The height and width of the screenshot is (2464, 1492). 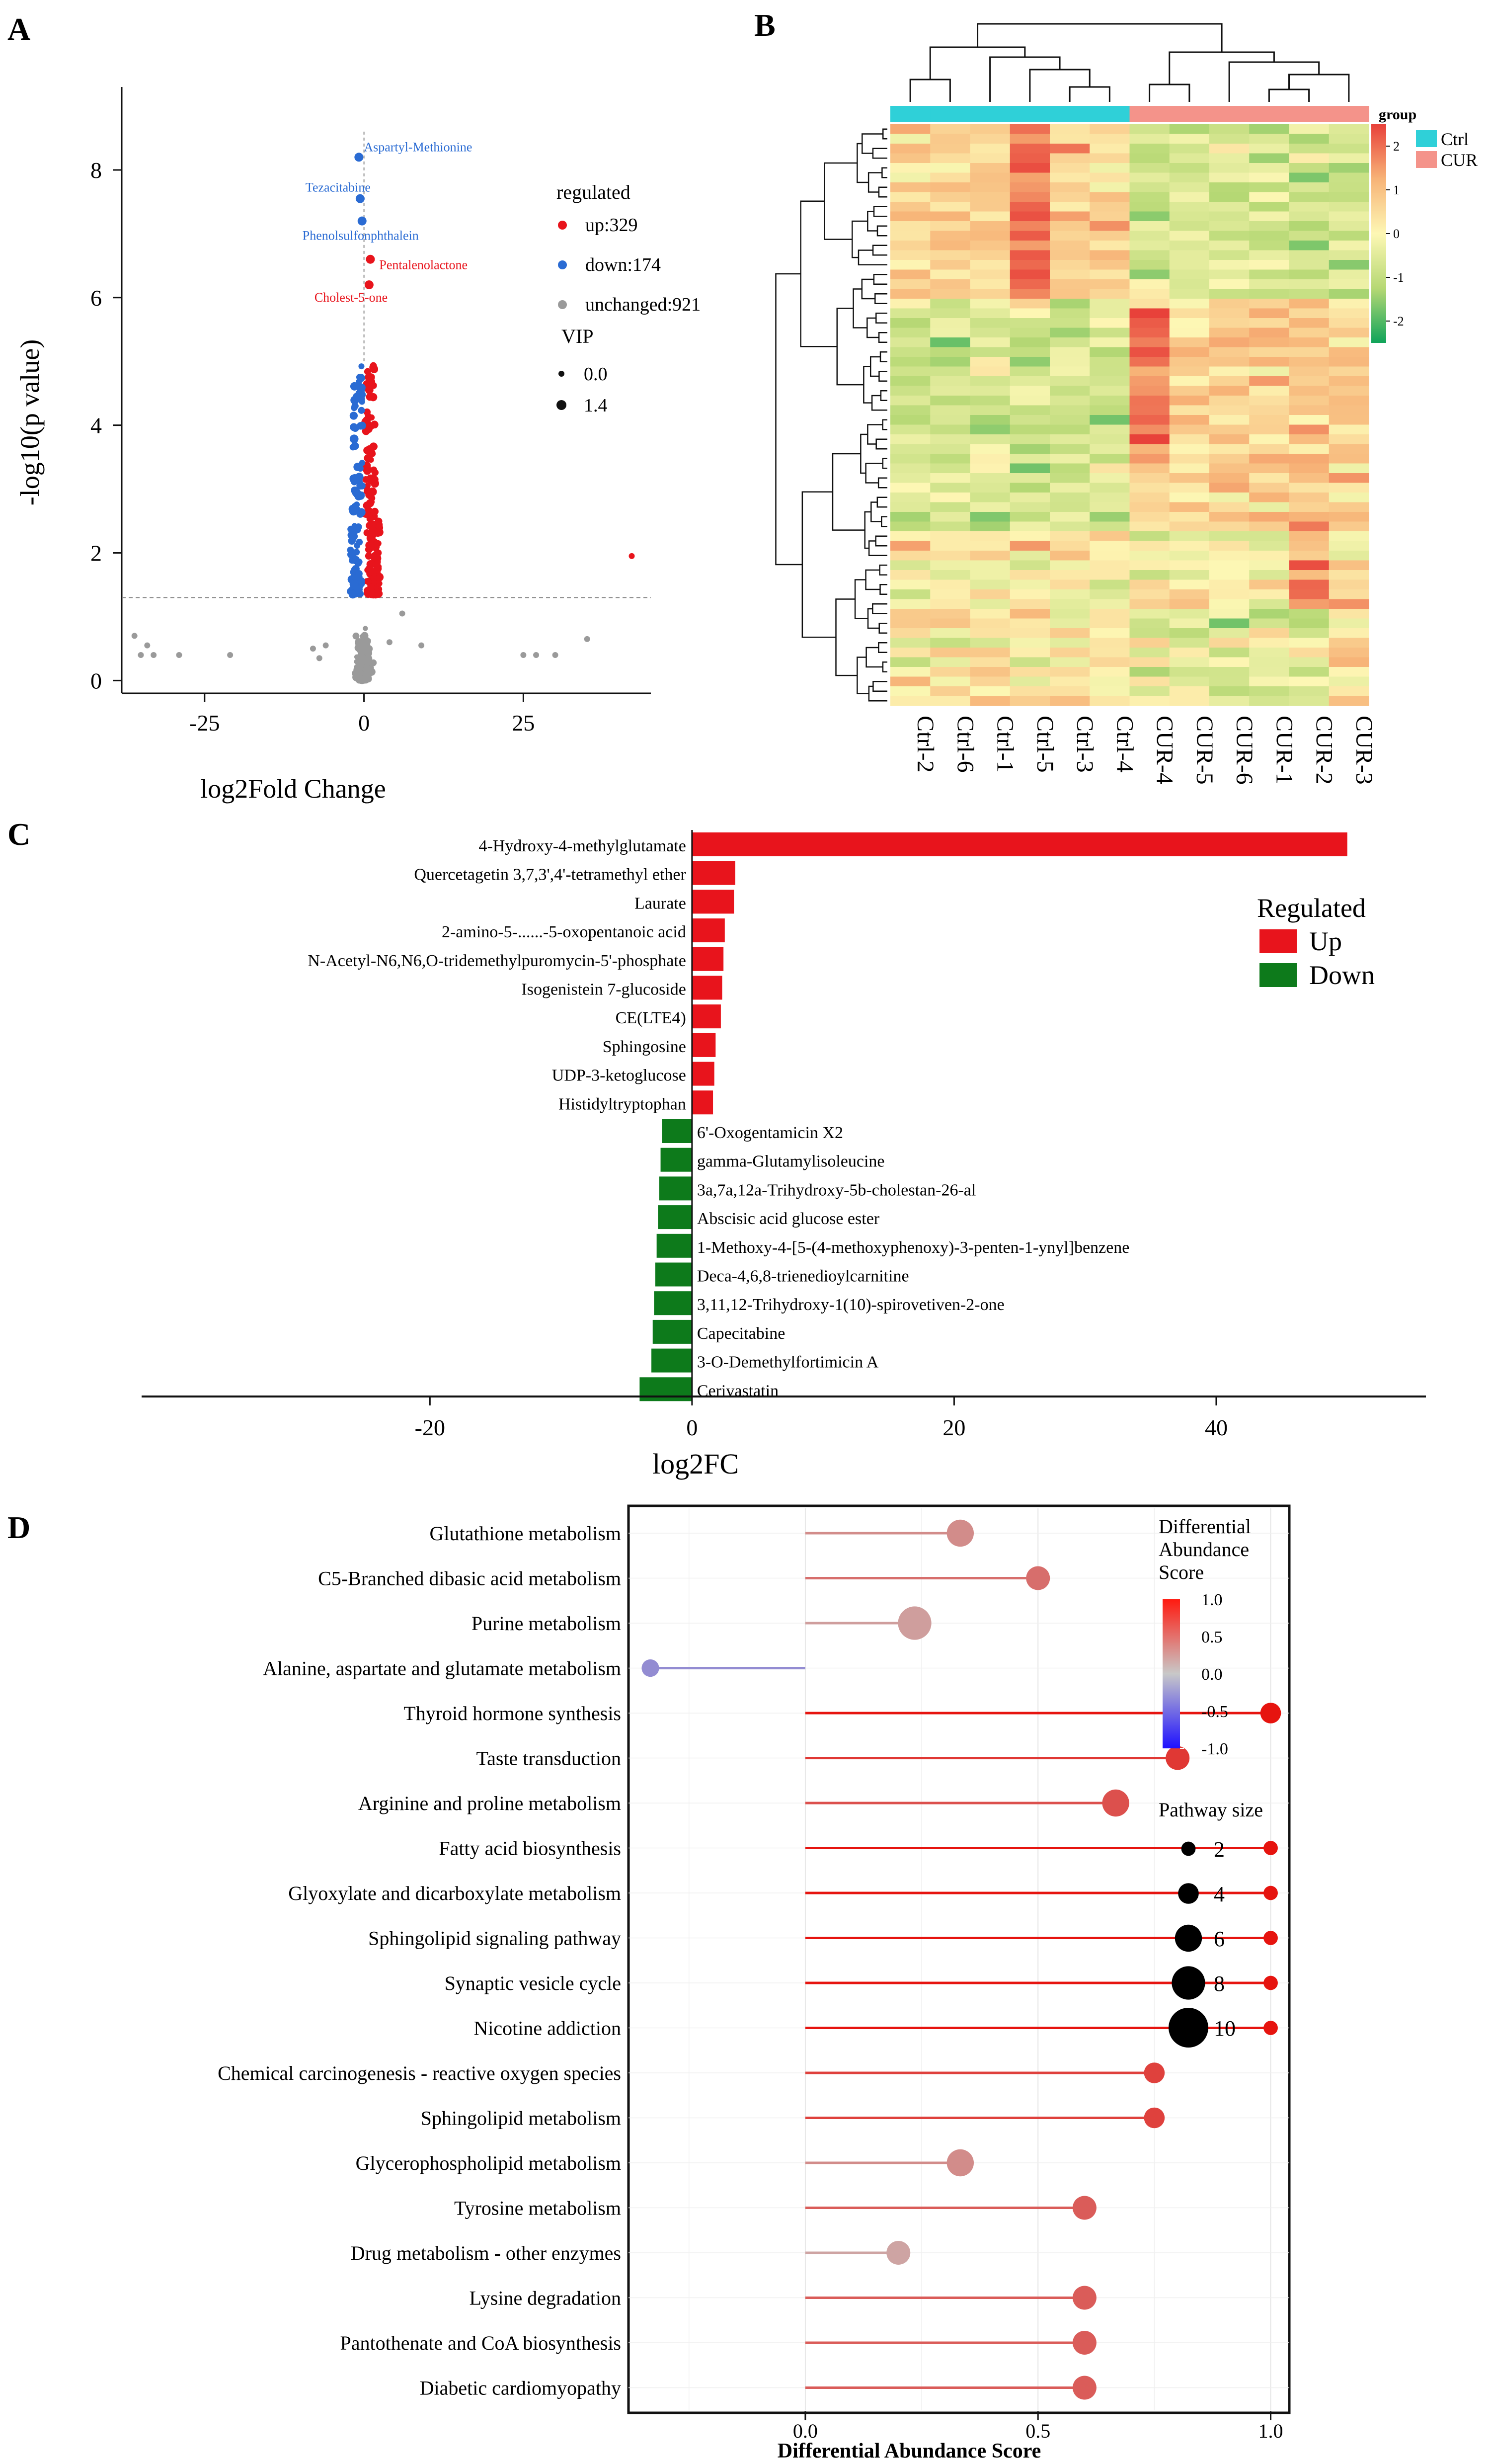 I want to click on heatmap-scale-label: 0, so click(x=1396, y=234).